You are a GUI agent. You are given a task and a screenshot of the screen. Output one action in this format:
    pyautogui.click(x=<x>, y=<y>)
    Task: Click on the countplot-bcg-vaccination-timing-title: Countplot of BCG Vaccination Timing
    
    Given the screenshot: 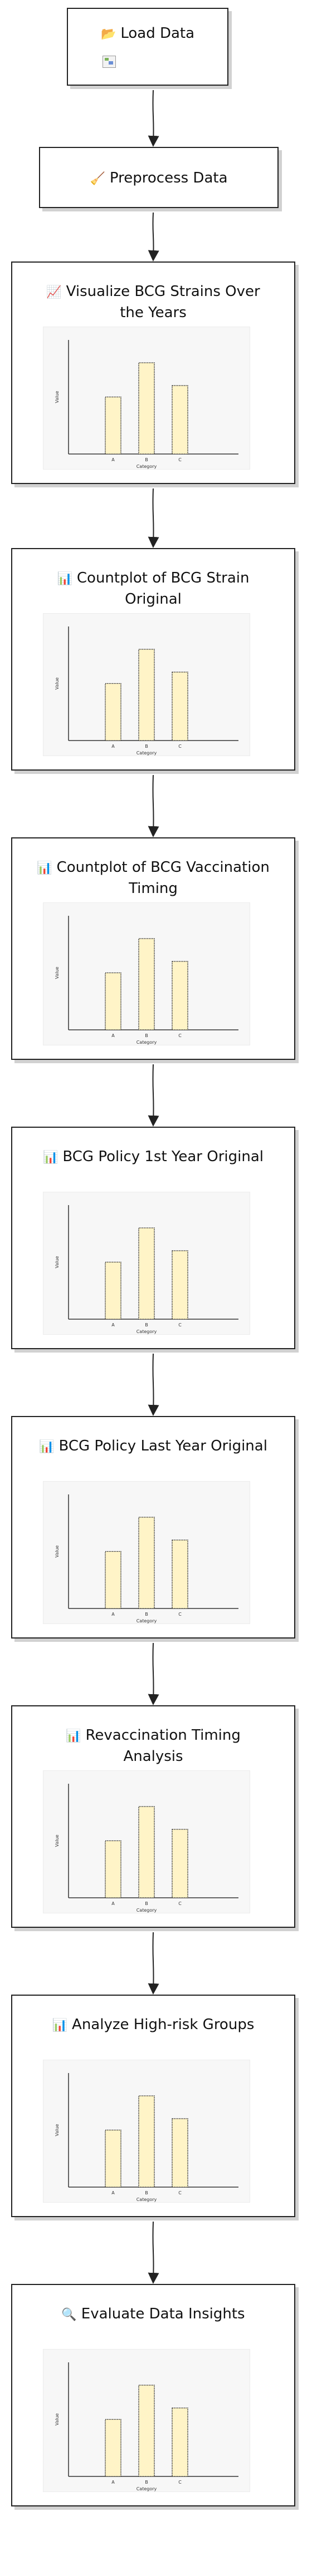 What is the action you would take?
    pyautogui.click(x=163, y=878)
    